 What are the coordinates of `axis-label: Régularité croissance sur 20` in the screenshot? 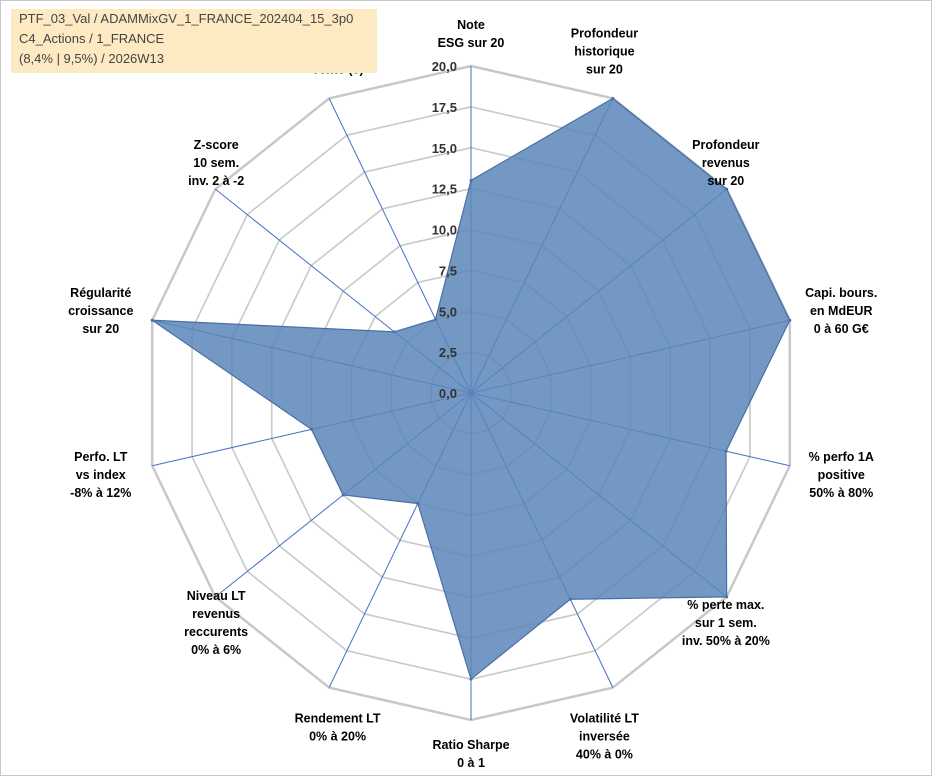 It's located at (100, 311).